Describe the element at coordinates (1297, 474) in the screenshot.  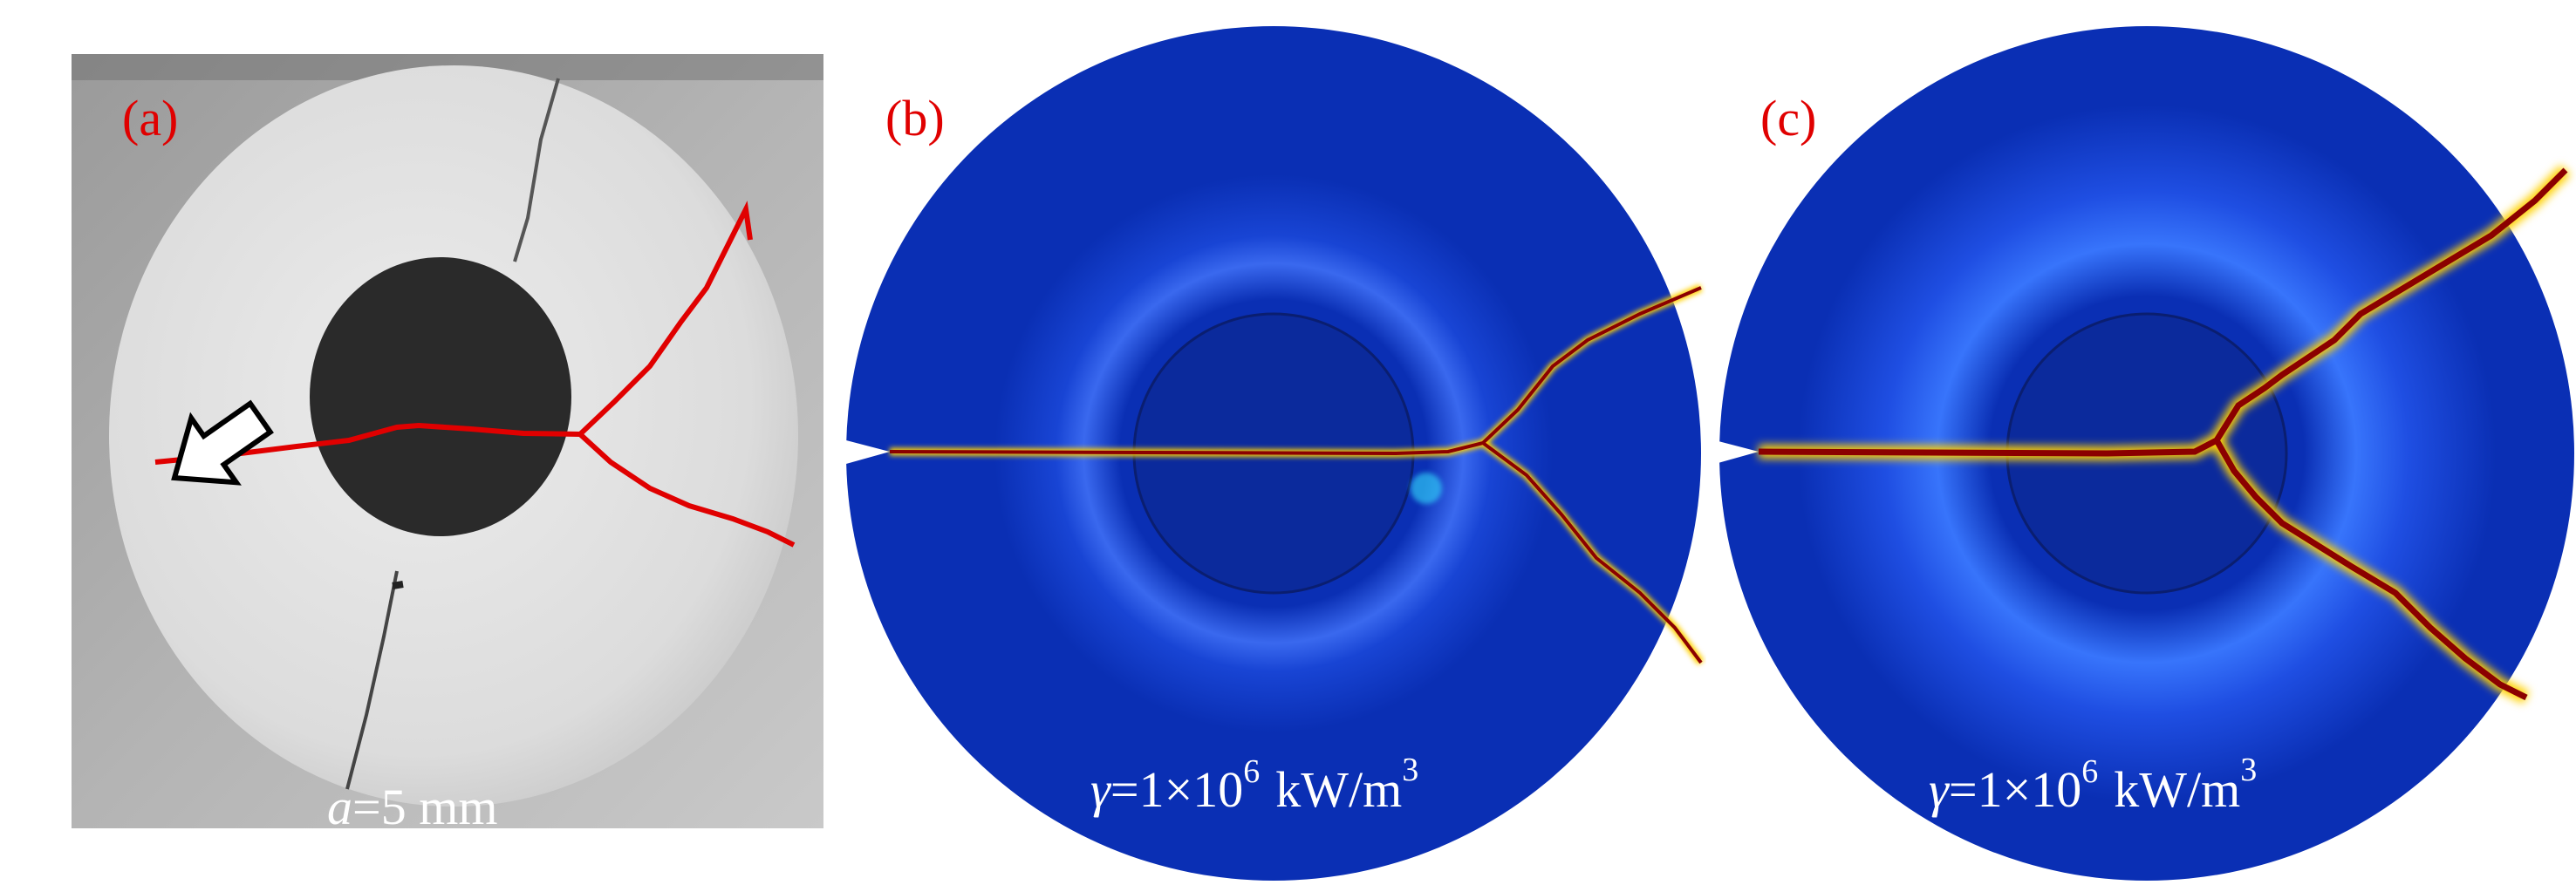
I see `crack-b` at that location.